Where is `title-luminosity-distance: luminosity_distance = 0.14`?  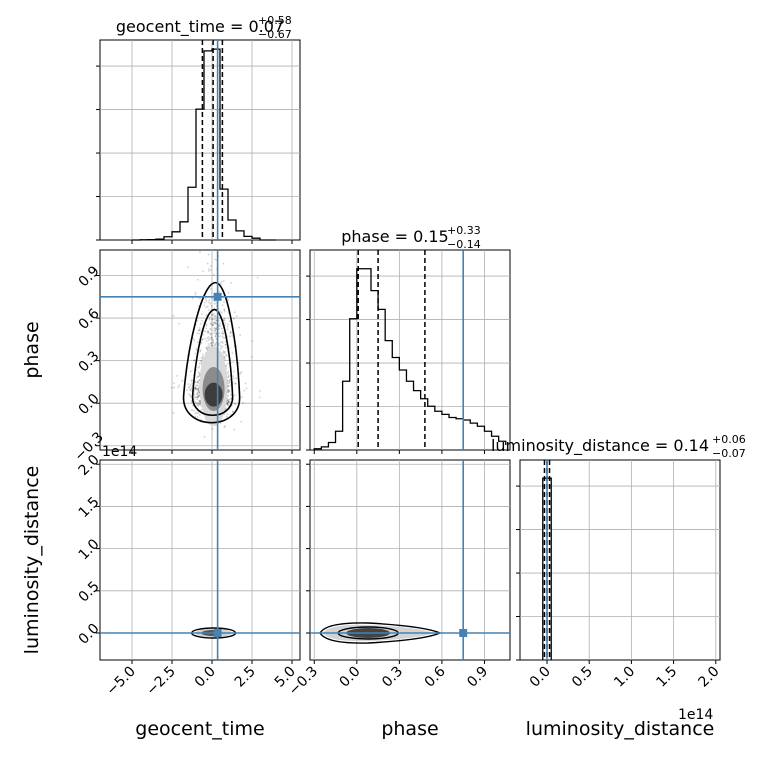 title-luminosity-distance: luminosity_distance = 0.14 is located at coordinates (600, 446).